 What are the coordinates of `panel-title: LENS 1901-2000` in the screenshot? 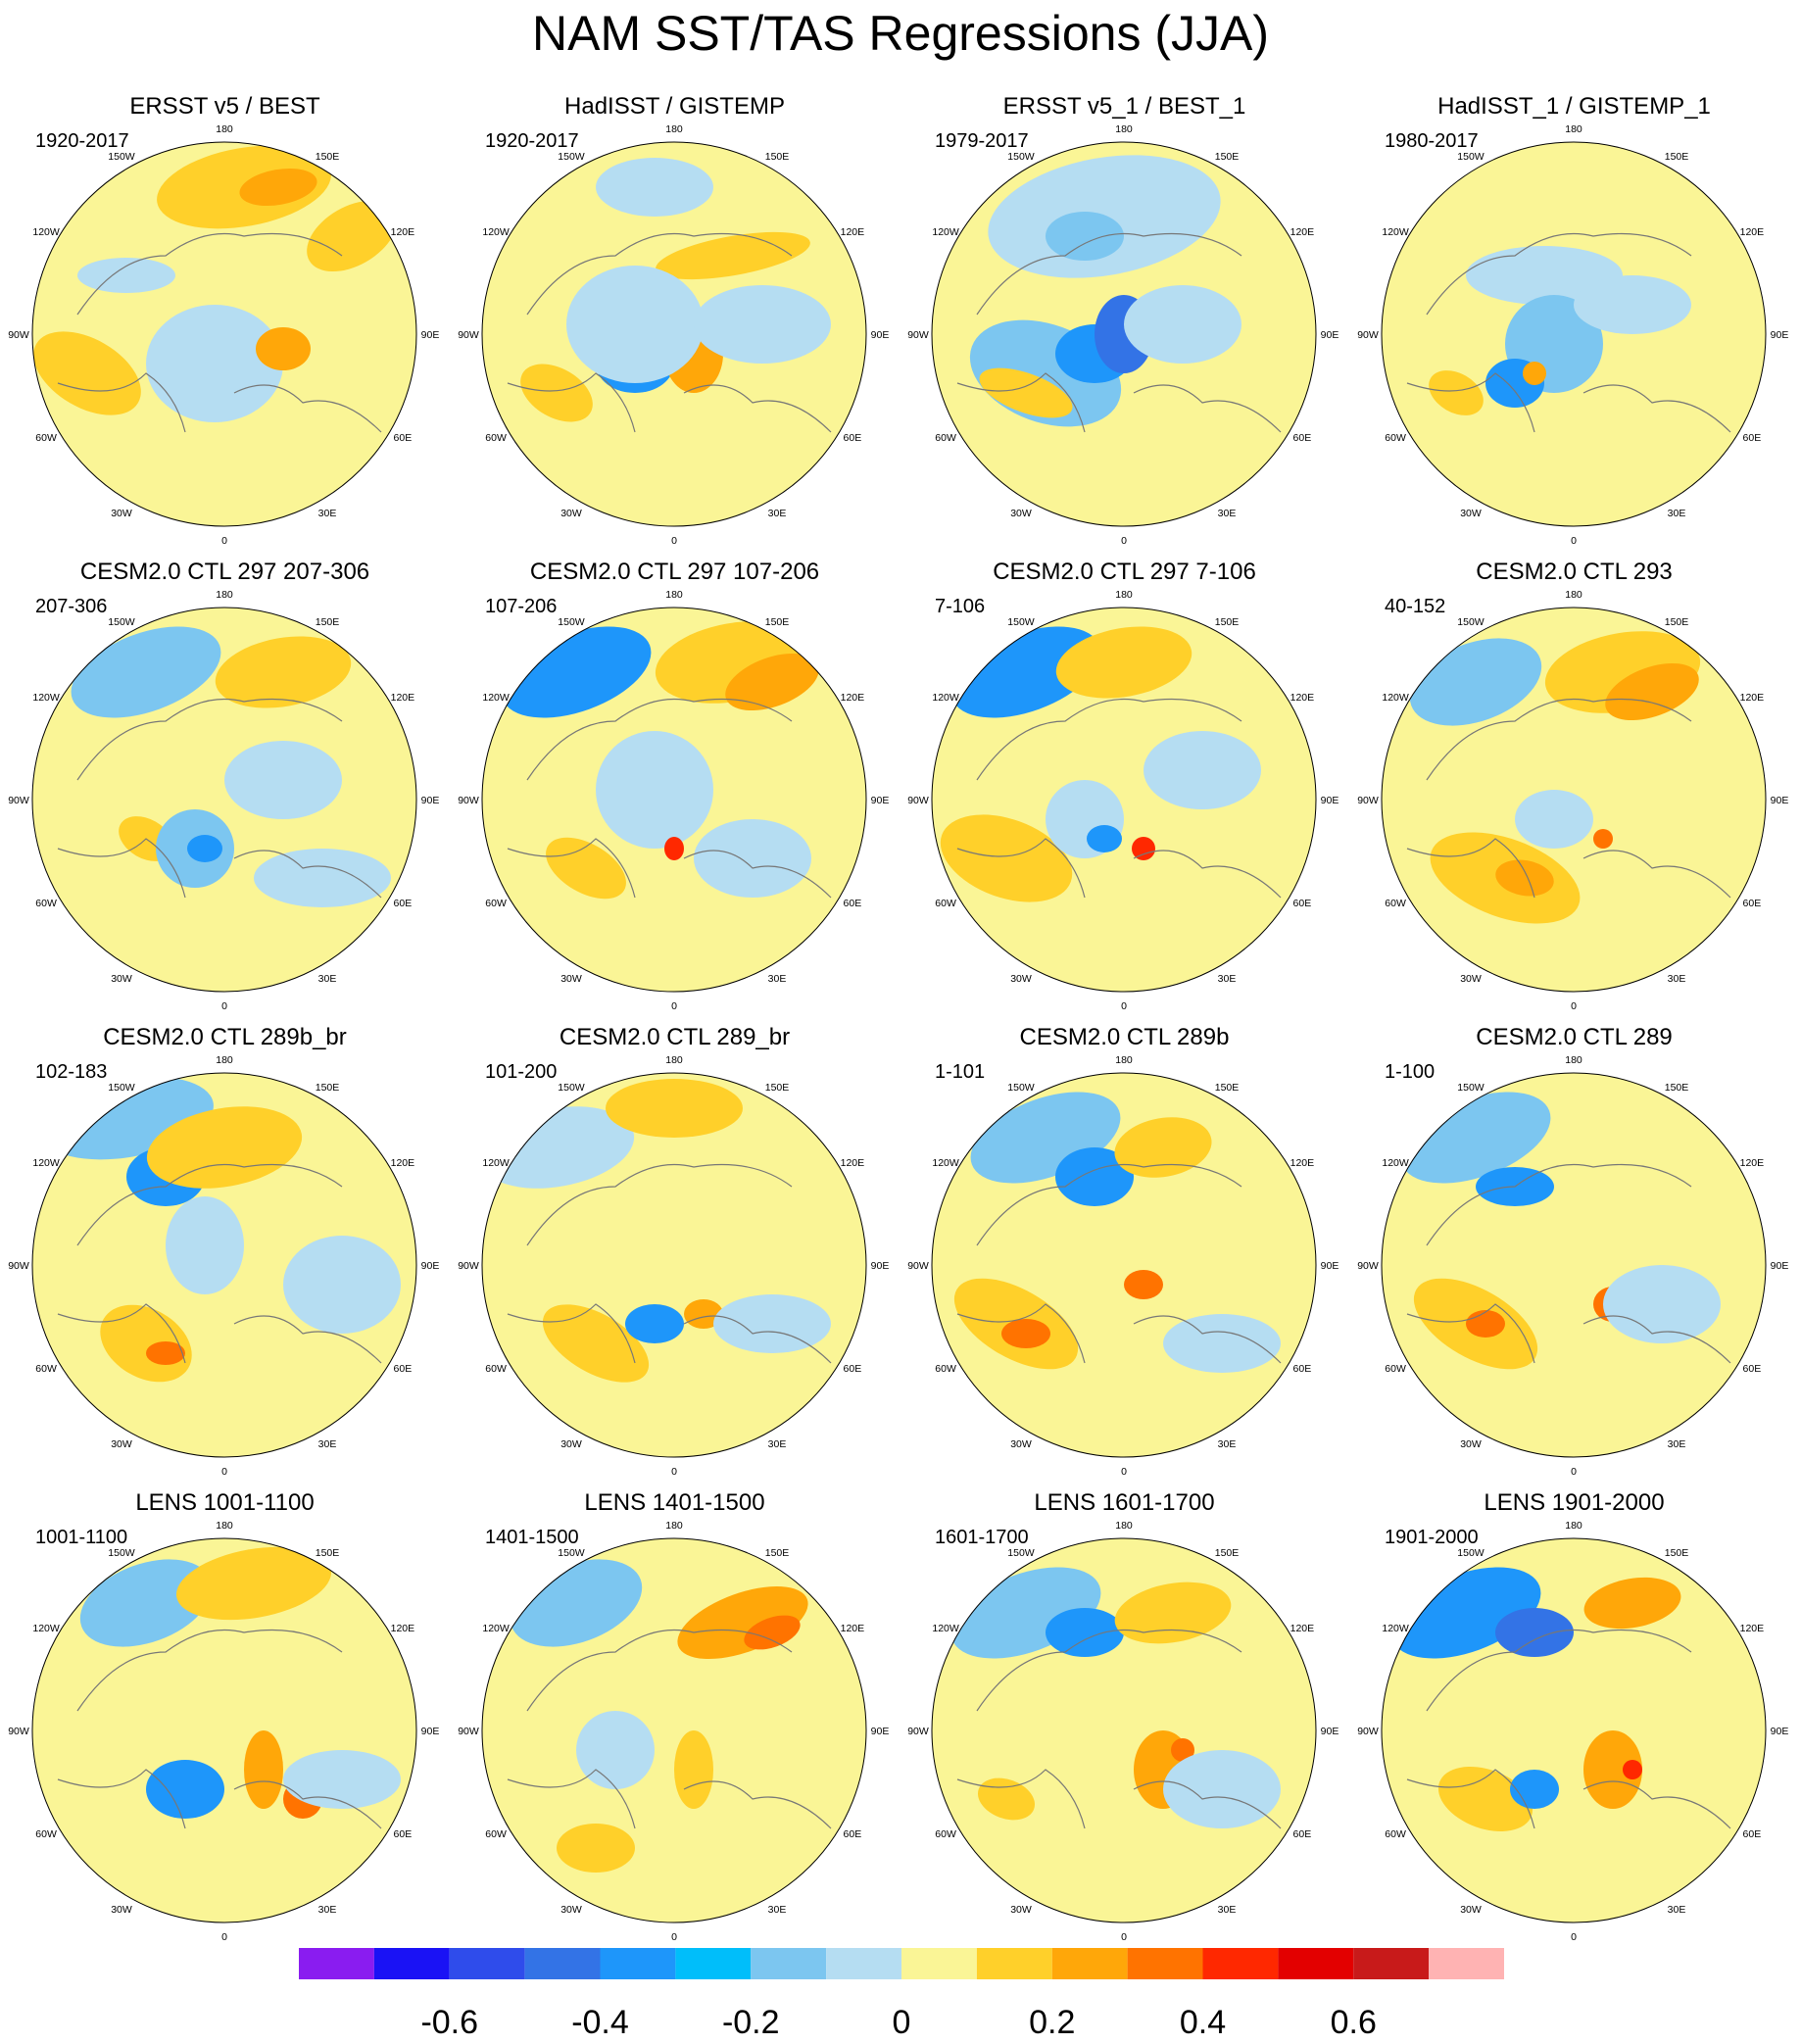 It's located at (1574, 1502).